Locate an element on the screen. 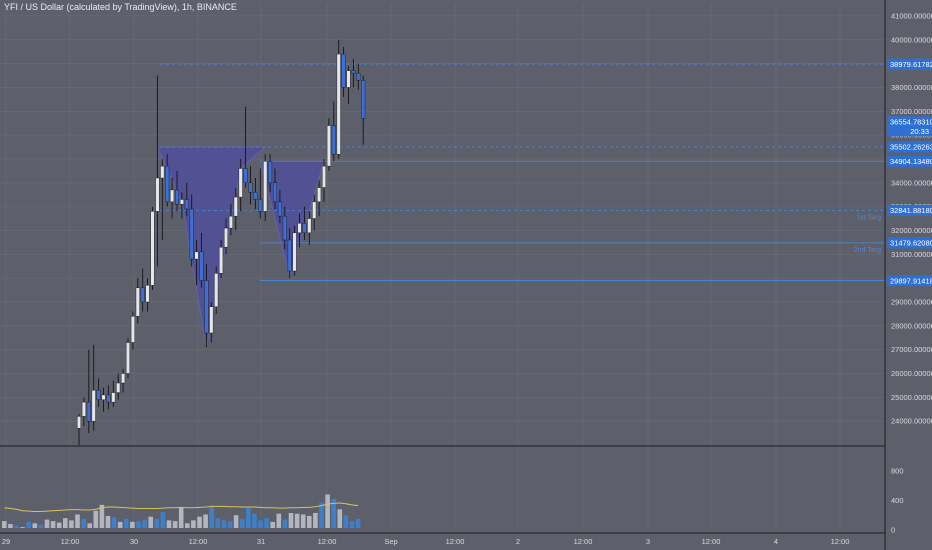 The image size is (932, 550). price-tick-label: 27000.00000 is located at coordinates (911, 349).